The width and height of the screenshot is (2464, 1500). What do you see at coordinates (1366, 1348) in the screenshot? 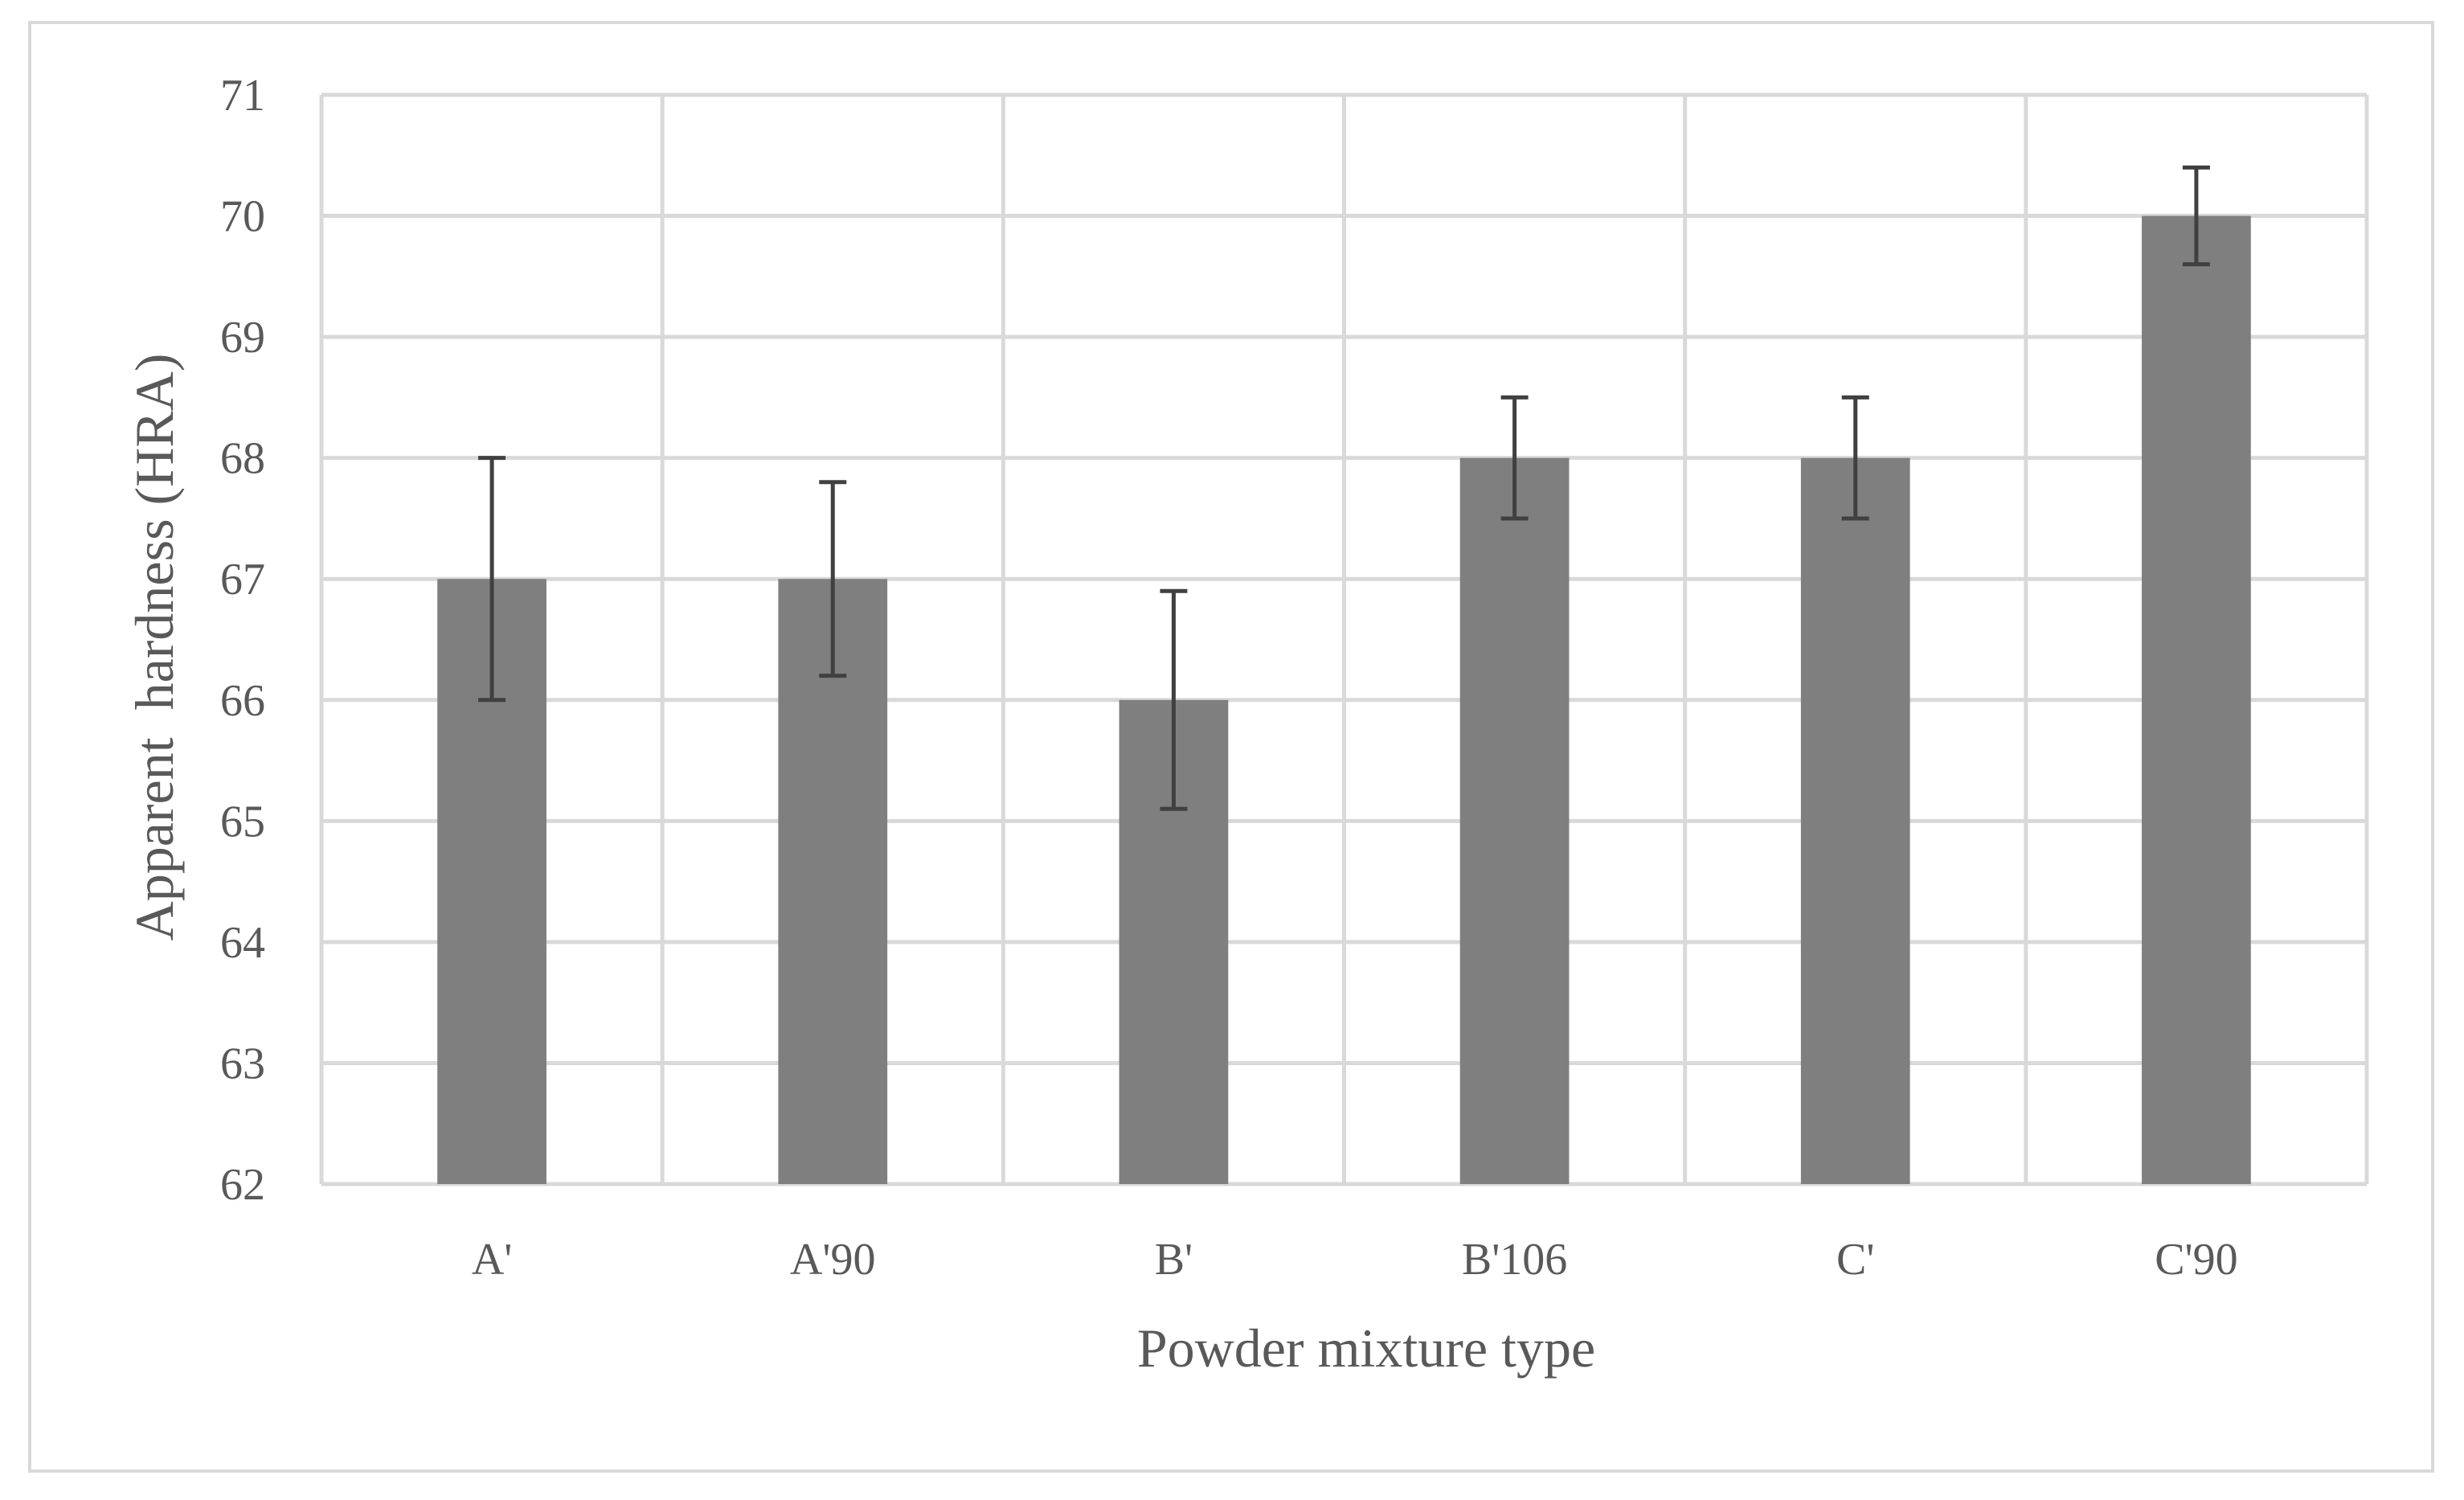
I see `x-axis-title: Powder mixture type` at bounding box center [1366, 1348].